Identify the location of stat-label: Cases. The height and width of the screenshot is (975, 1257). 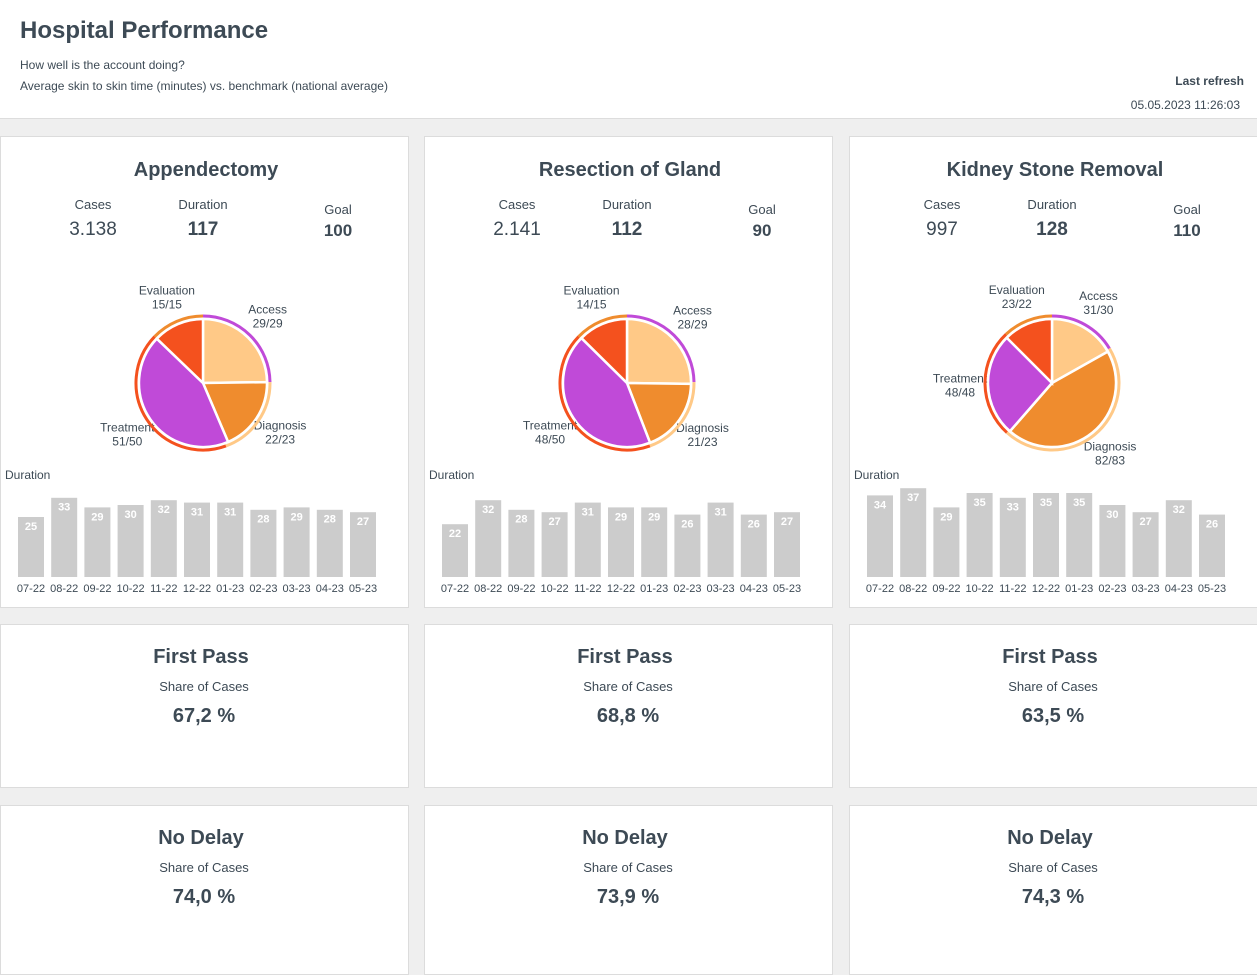
(517, 204).